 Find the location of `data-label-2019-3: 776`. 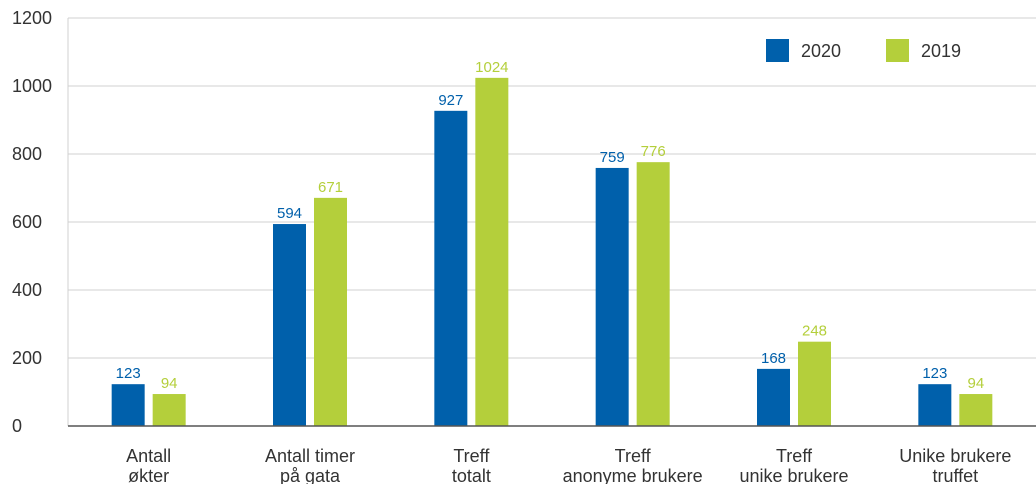

data-label-2019-3: 776 is located at coordinates (653, 151).